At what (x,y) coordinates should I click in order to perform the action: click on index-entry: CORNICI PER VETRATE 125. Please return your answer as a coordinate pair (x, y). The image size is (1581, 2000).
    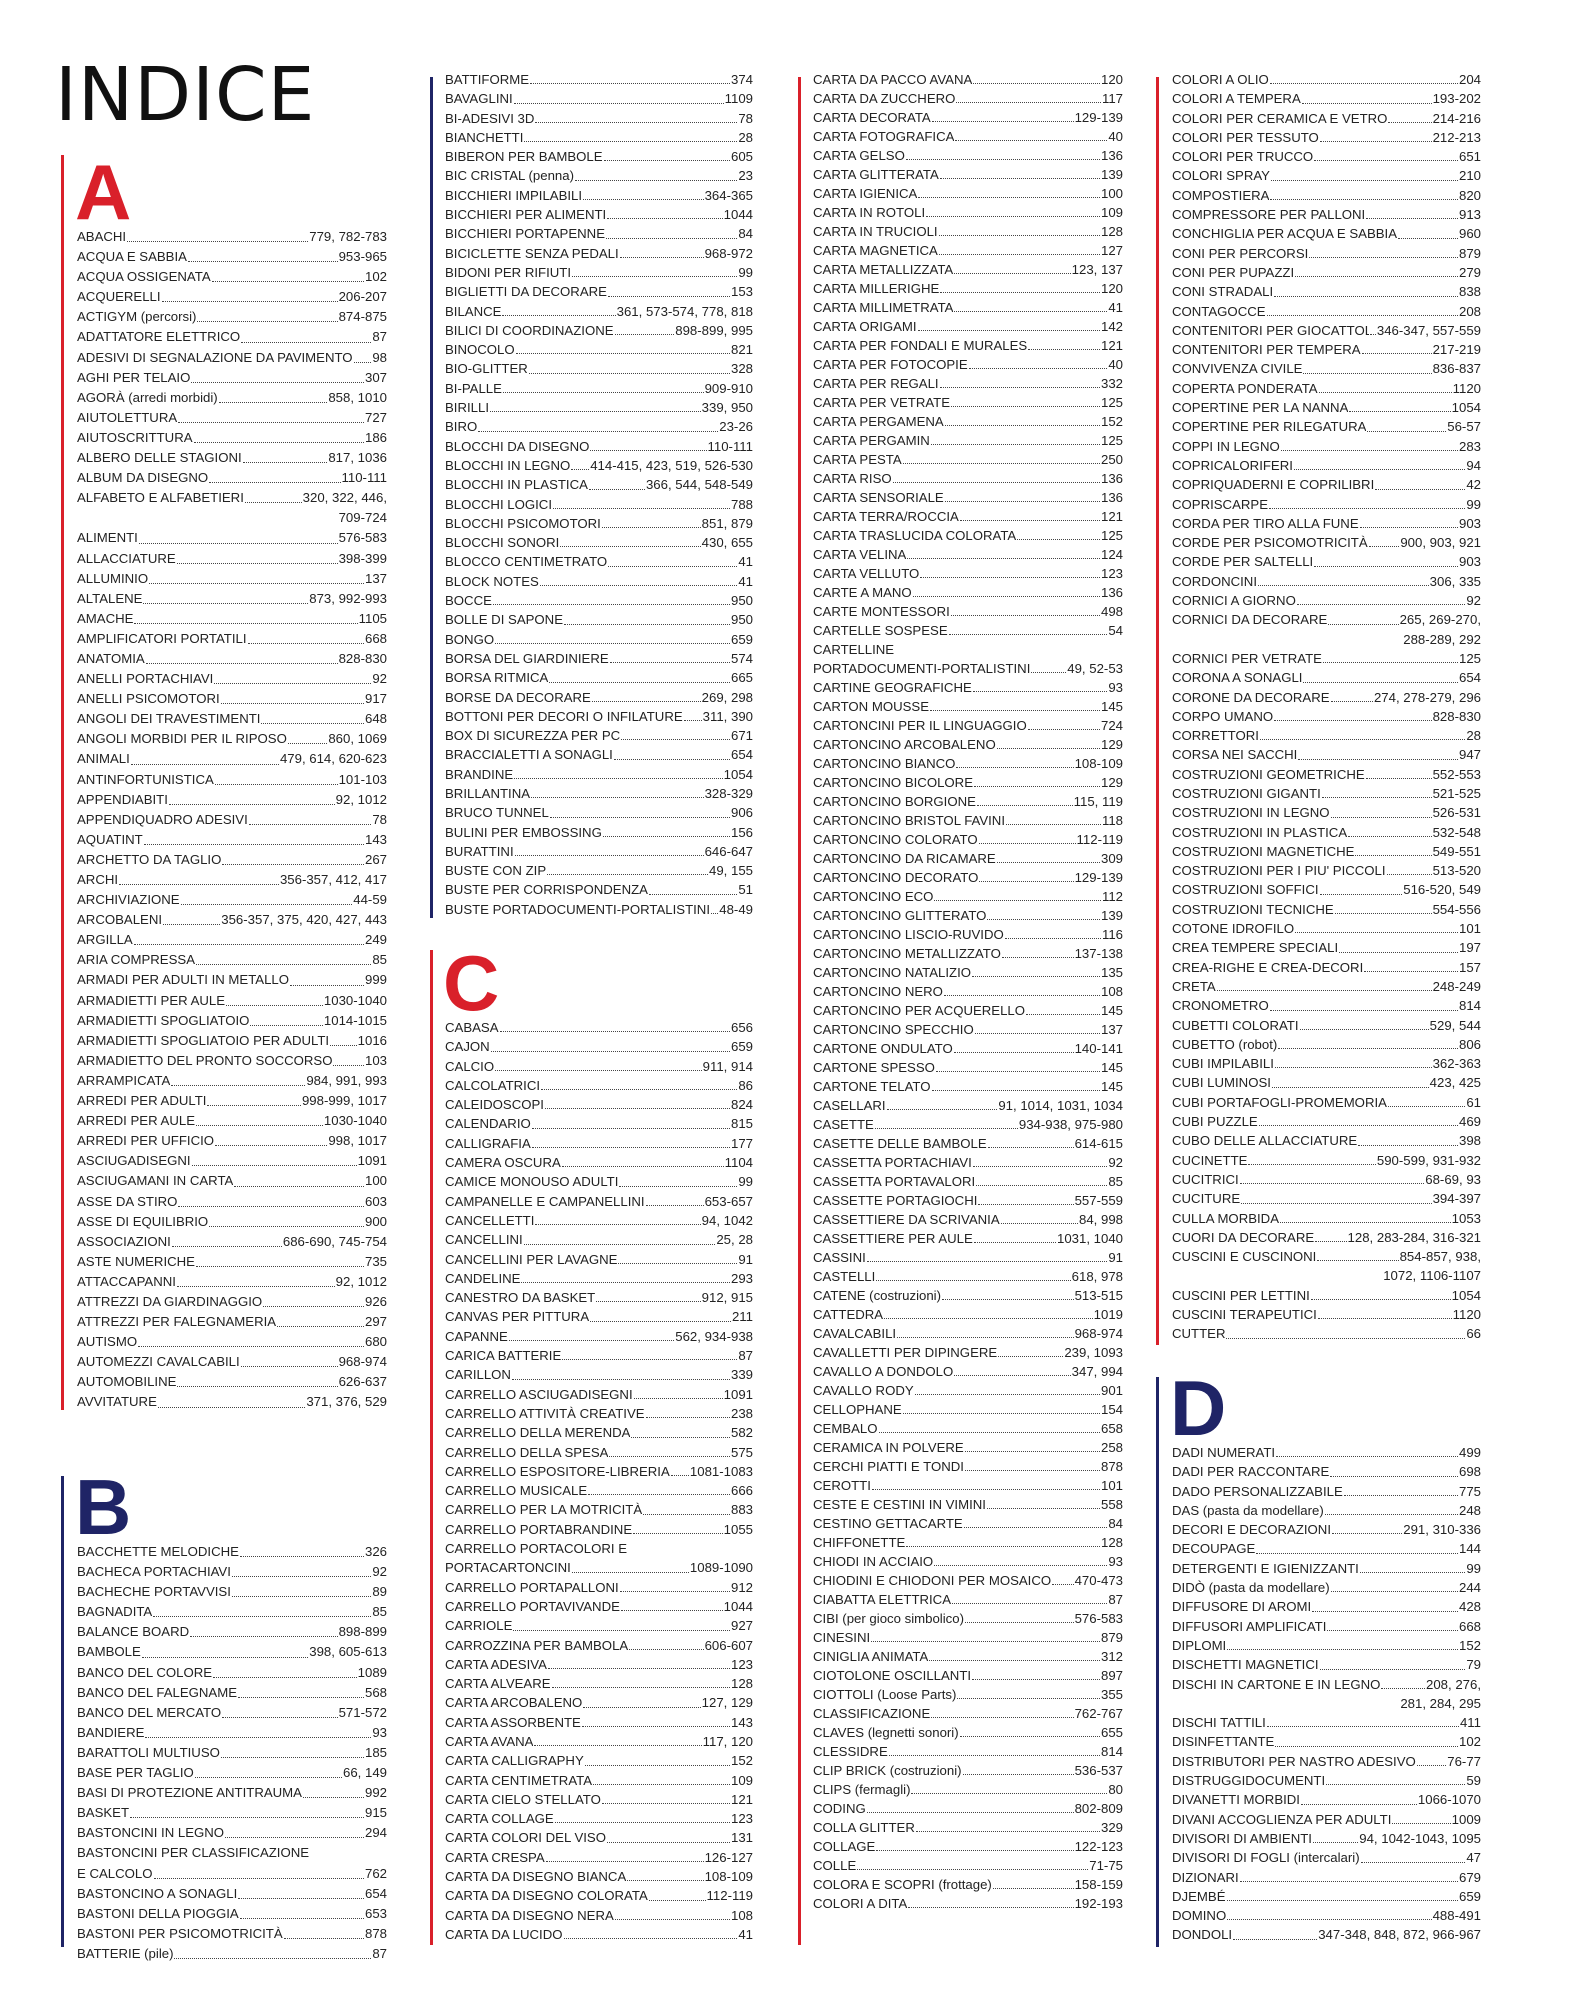
    Looking at the image, I should click on (1326, 658).